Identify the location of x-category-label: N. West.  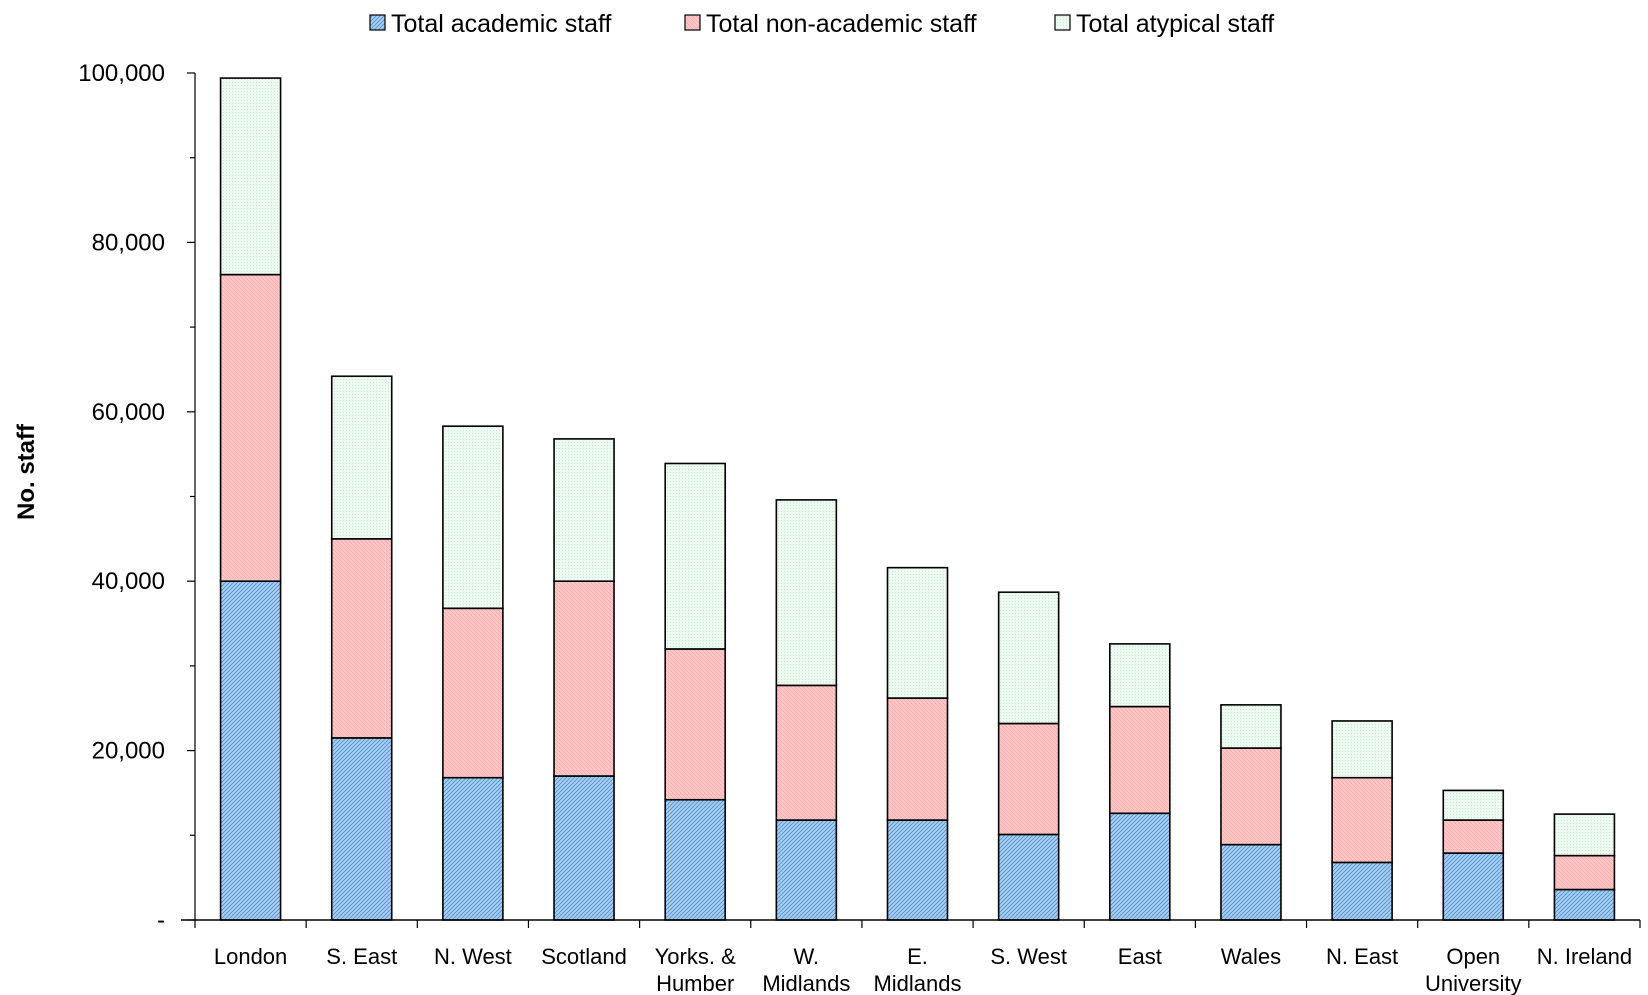
(473, 956).